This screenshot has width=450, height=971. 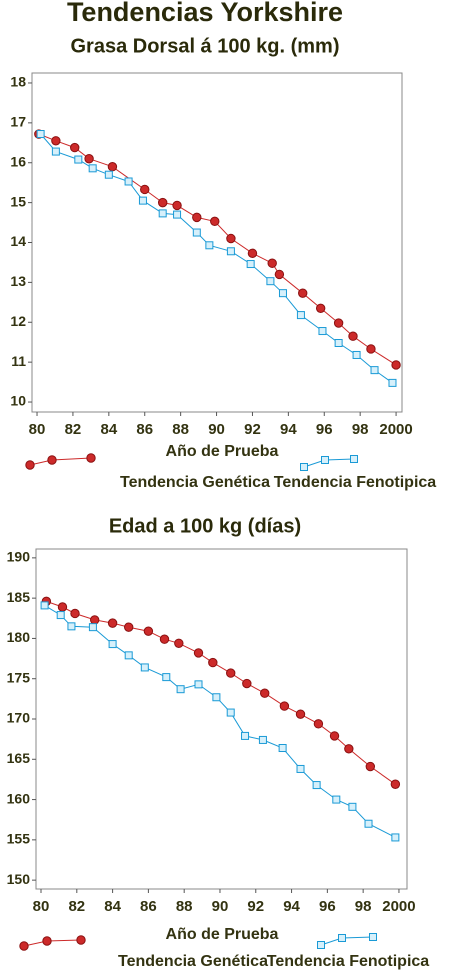 I want to click on x-tick-label: 84, so click(x=108, y=429).